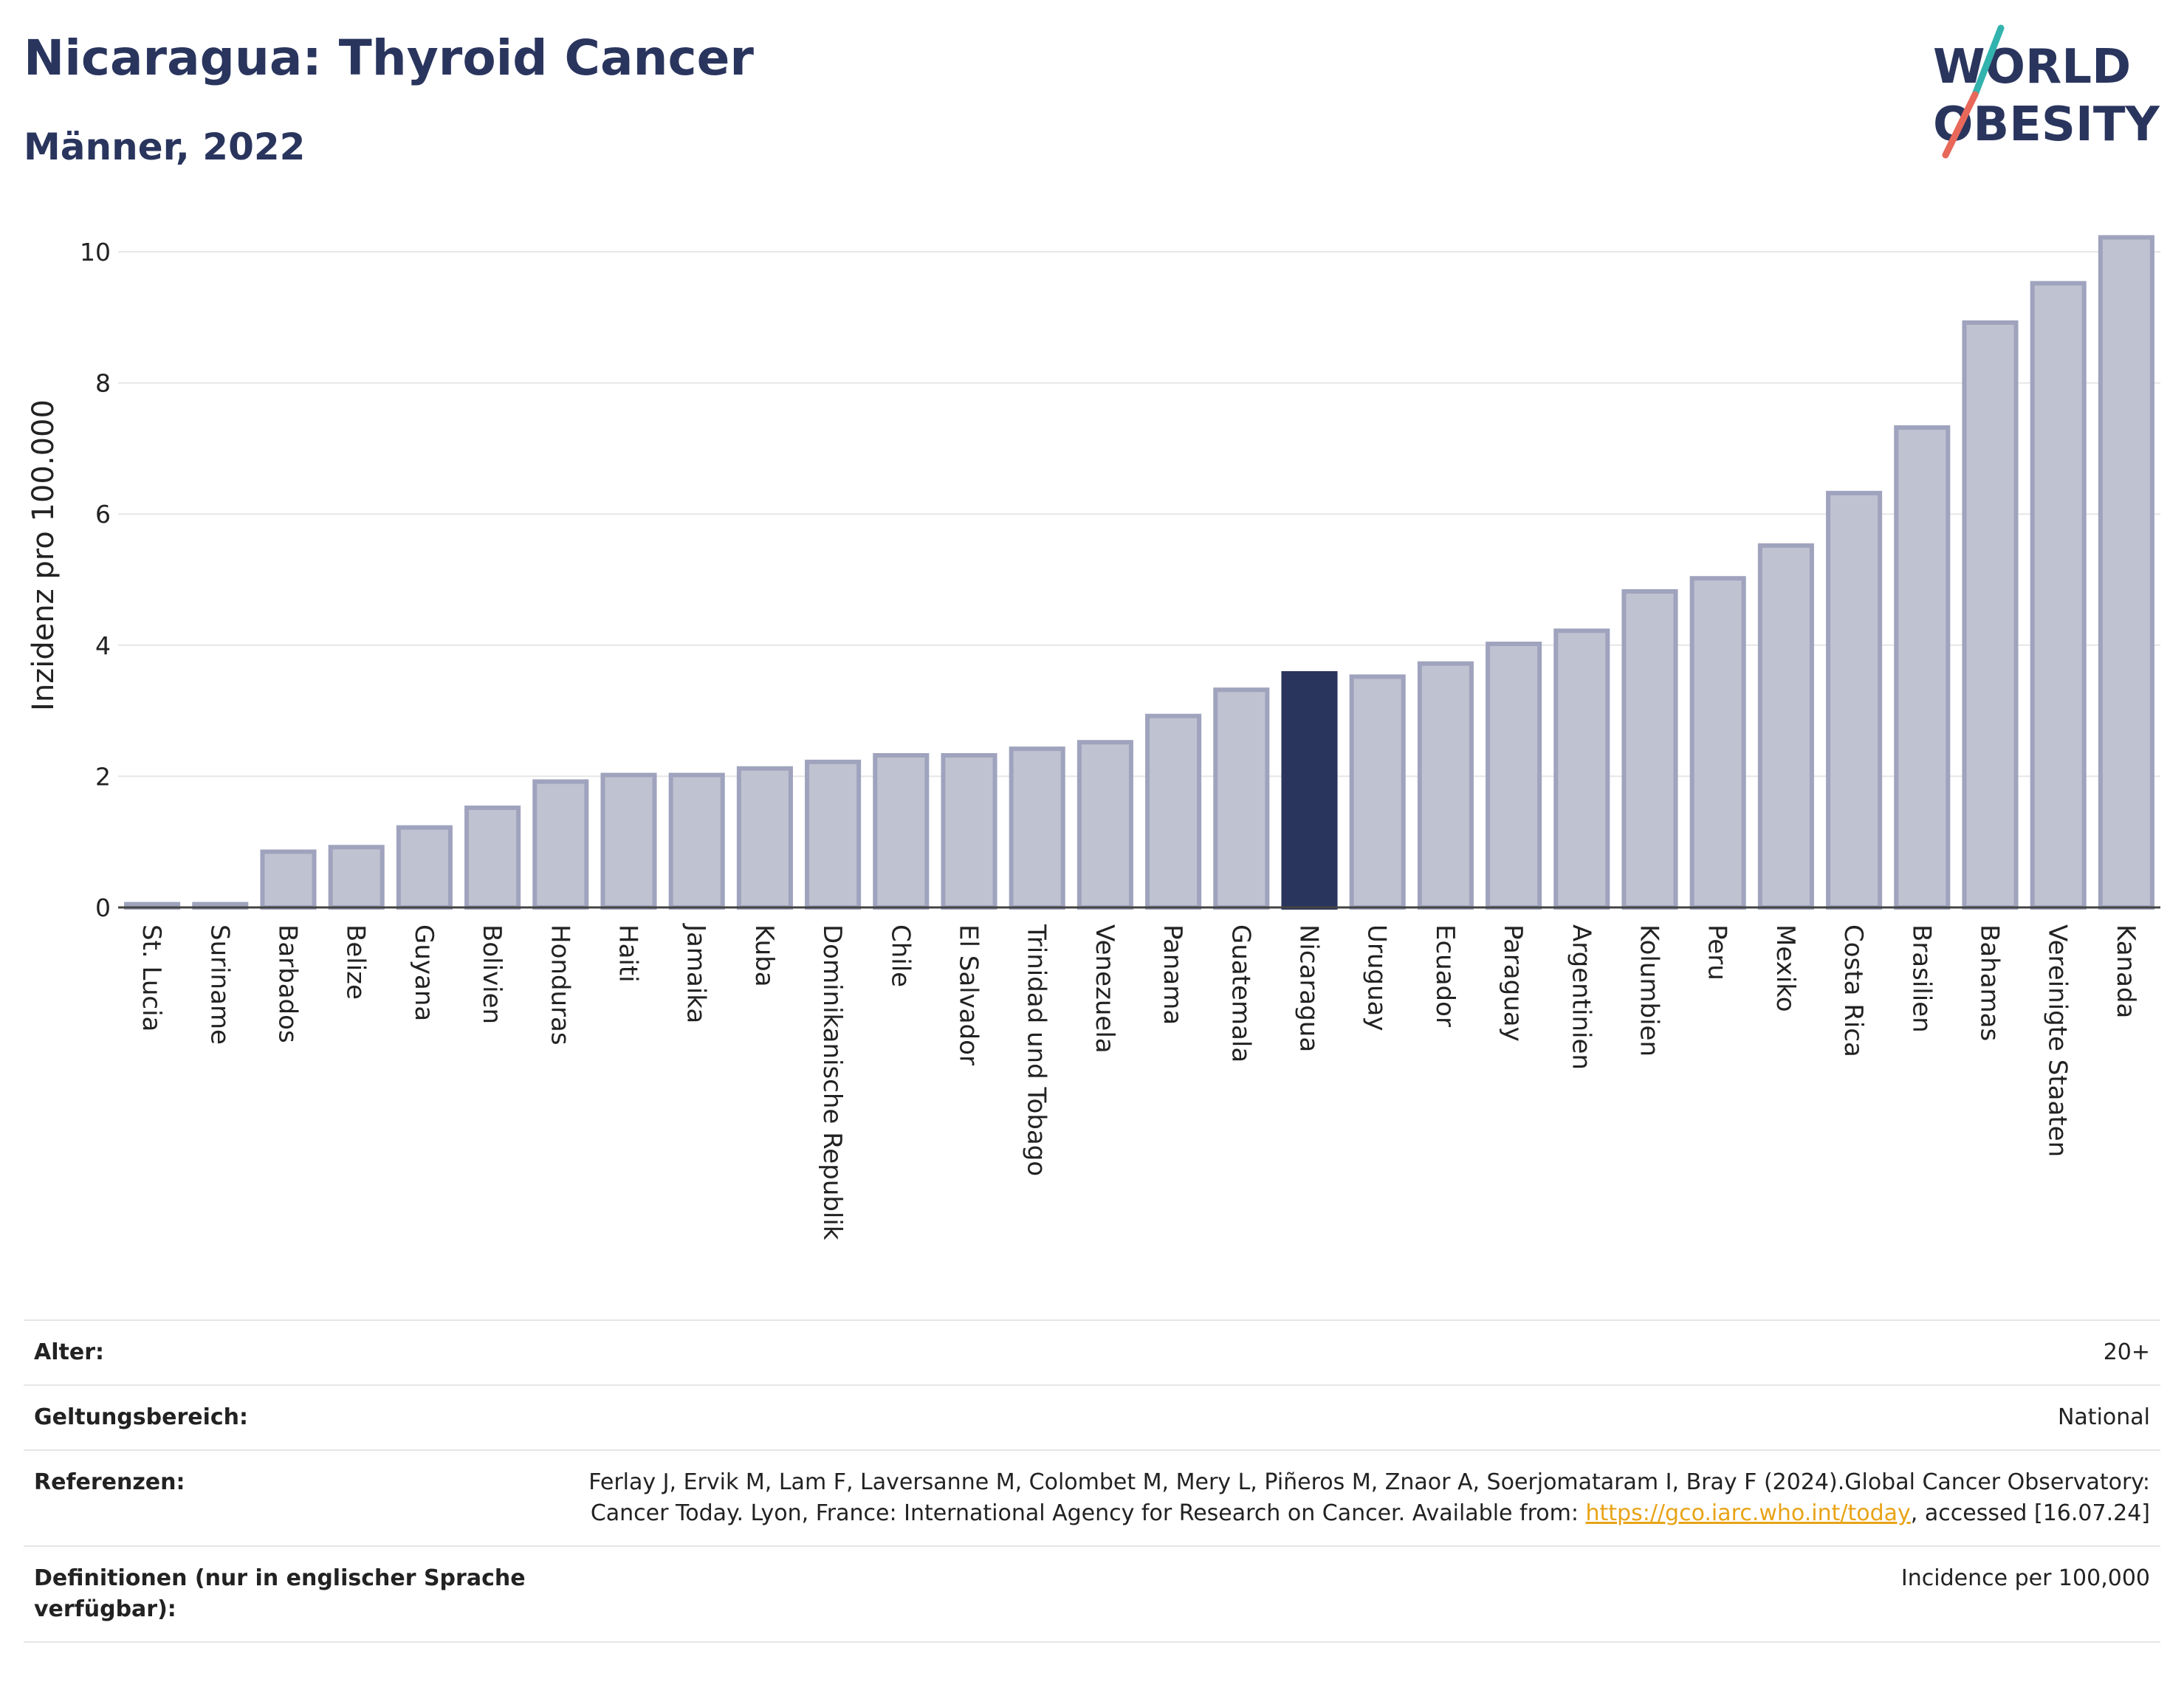 The width and height of the screenshot is (2184, 1696). I want to click on x-tick-label: Vereinigte Staaten, so click(2058, 1040).